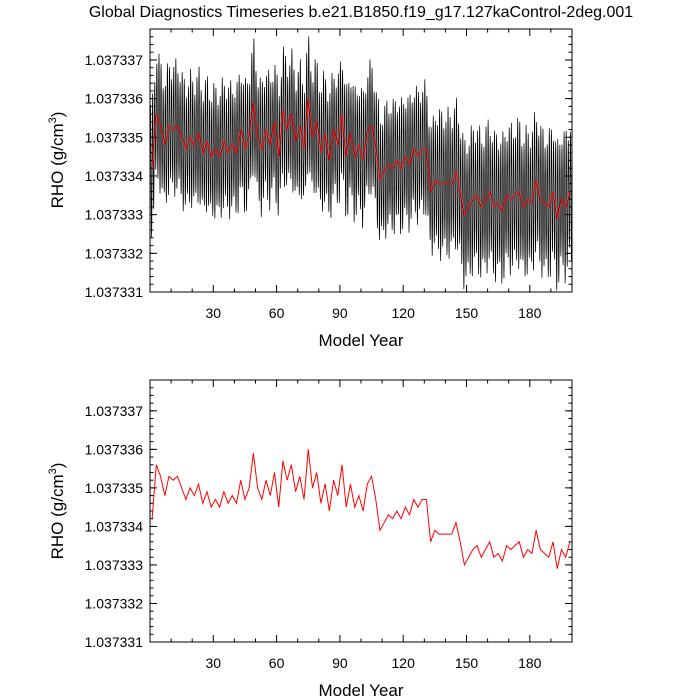 This screenshot has height=700, width=700. What do you see at coordinates (360, 340) in the screenshot?
I see `x-axis-label-top: Model Year` at bounding box center [360, 340].